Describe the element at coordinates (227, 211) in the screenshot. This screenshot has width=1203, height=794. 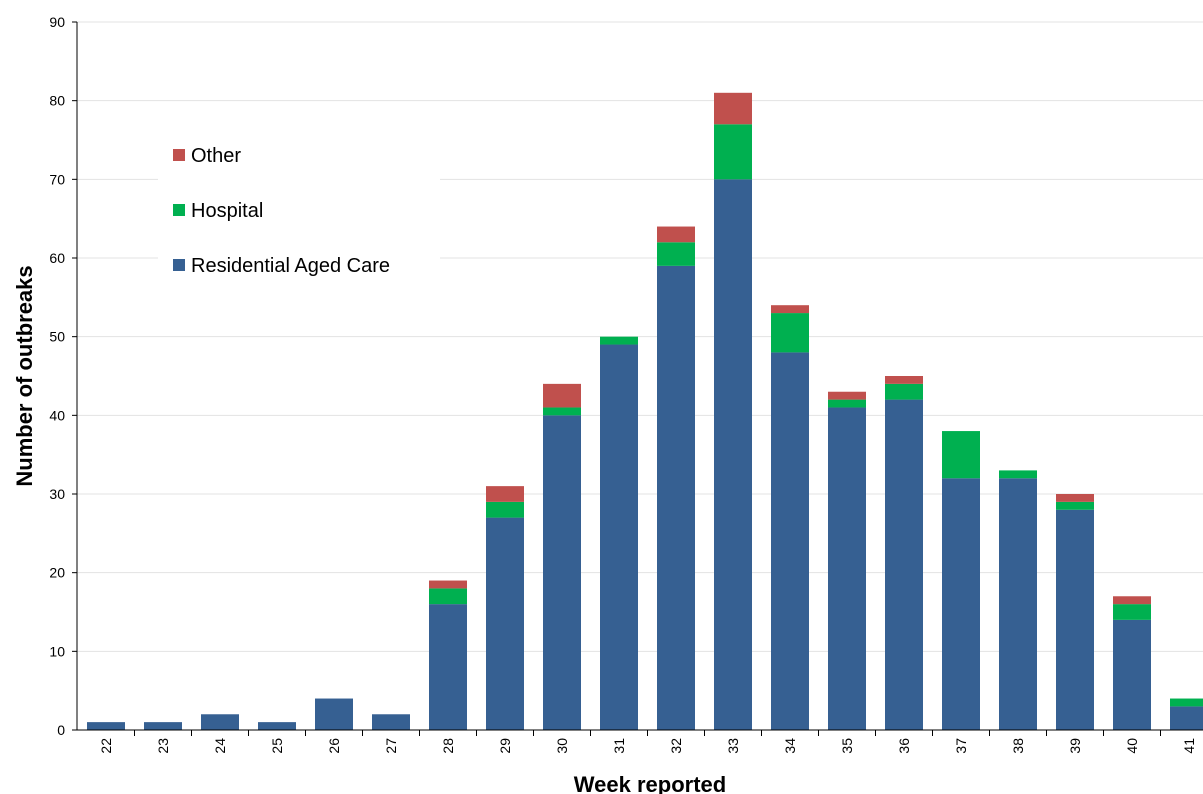
I see `legend-label: Hospital` at that location.